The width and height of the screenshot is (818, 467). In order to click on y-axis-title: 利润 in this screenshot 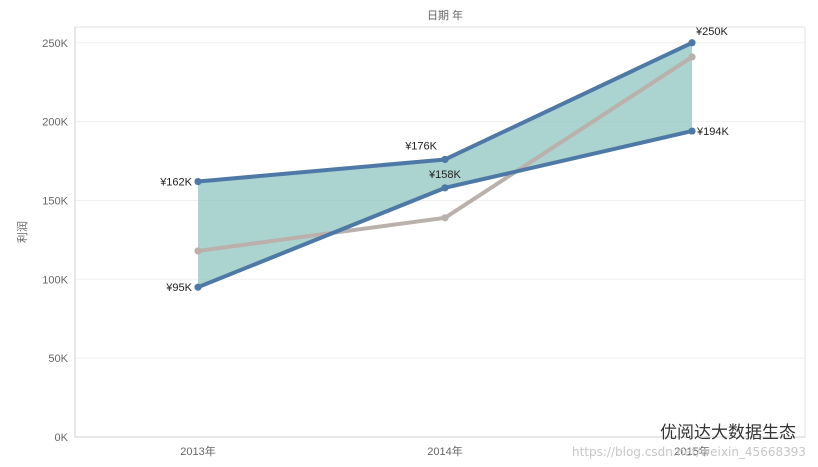, I will do `click(22, 232)`.